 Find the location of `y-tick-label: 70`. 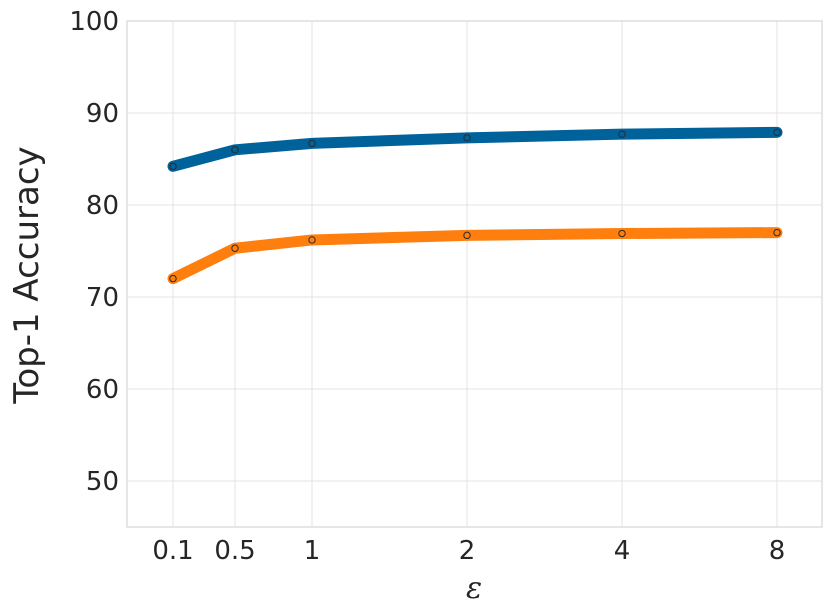

y-tick-label: 70 is located at coordinates (102, 298).